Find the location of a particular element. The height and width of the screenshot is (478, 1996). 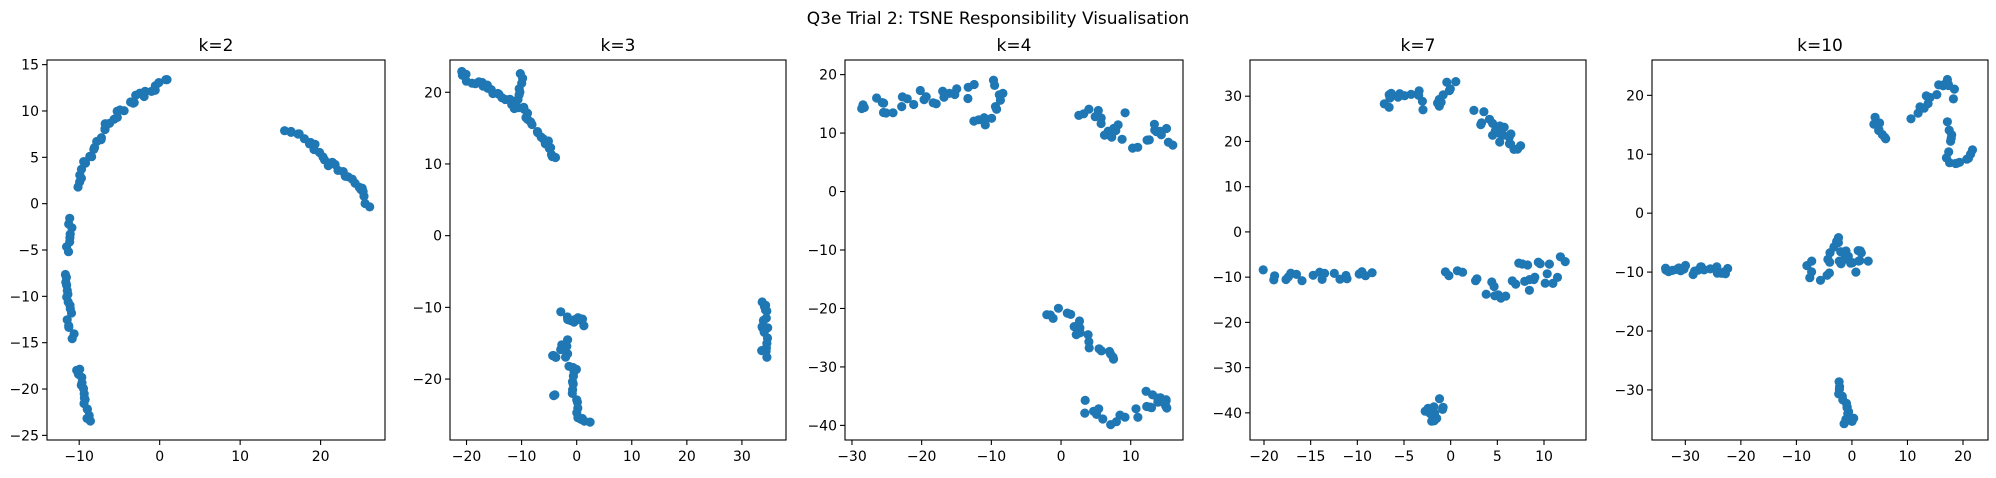

axes-frame is located at coordinates (618, 250).